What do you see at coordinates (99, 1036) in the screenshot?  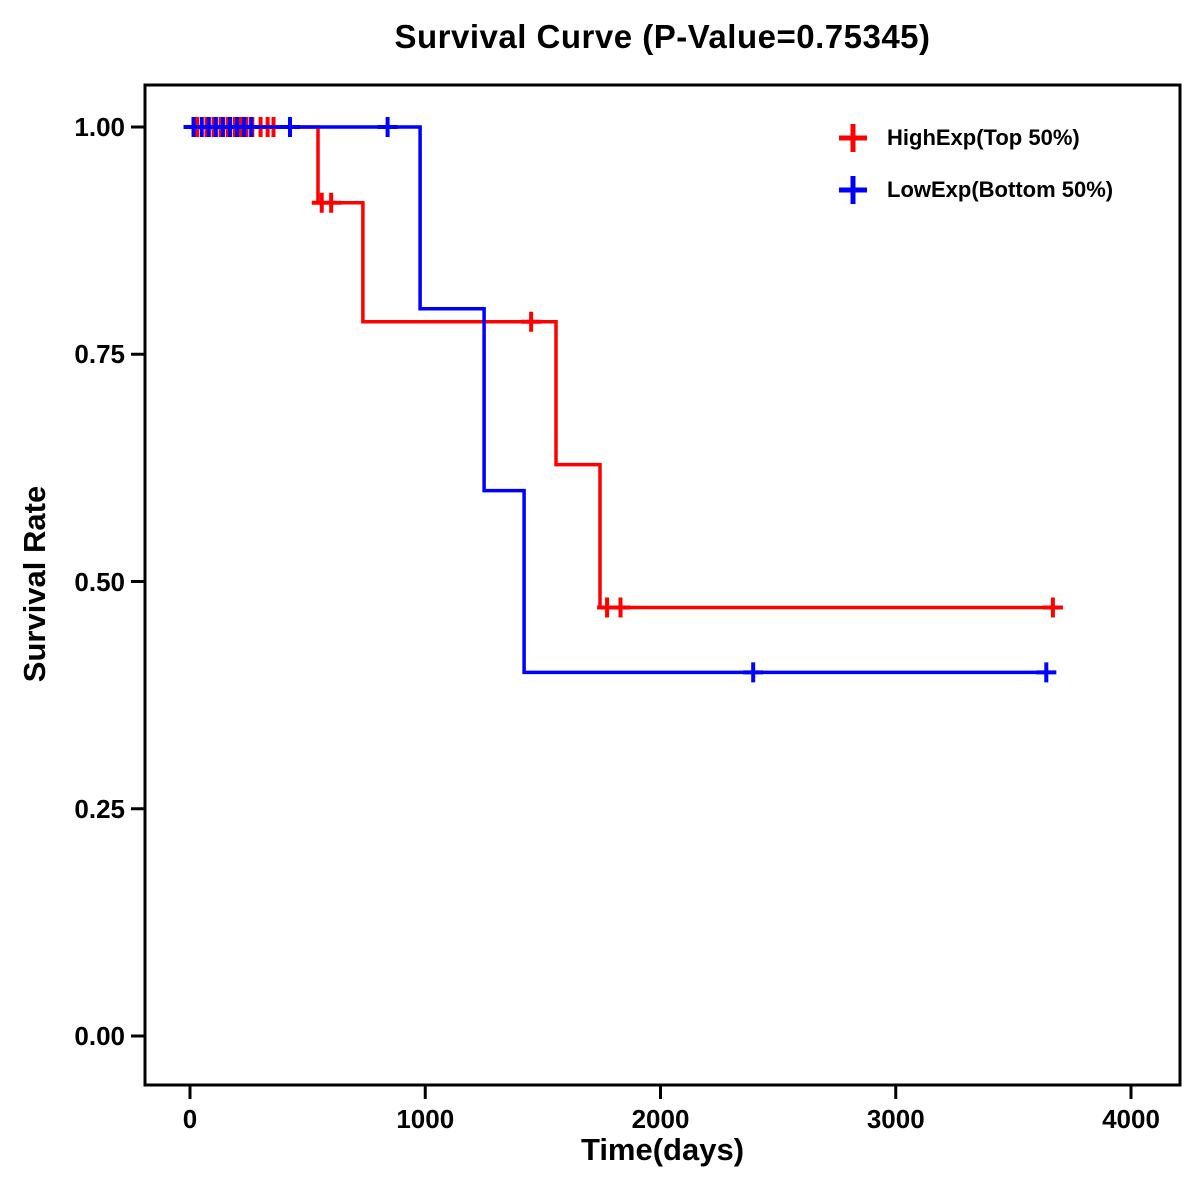 I see `y-tick-label: 0.00` at bounding box center [99, 1036].